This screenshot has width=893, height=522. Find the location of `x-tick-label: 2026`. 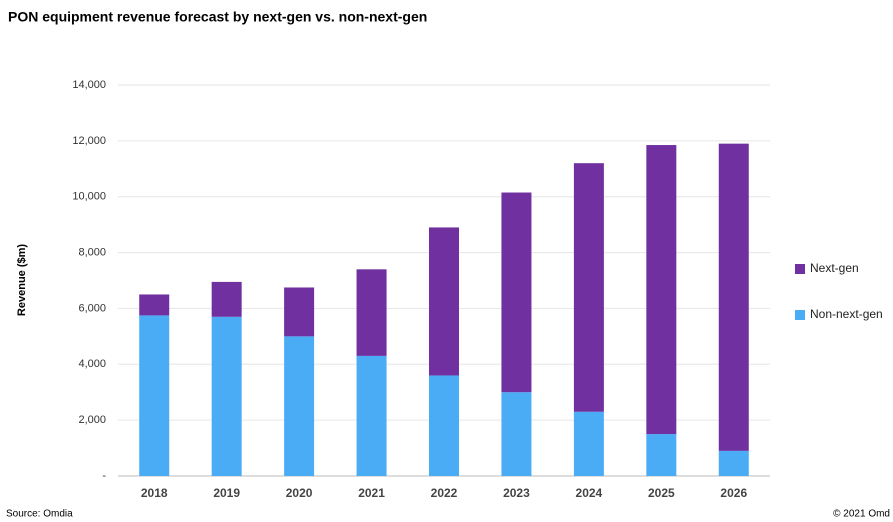

x-tick-label: 2026 is located at coordinates (733, 493).